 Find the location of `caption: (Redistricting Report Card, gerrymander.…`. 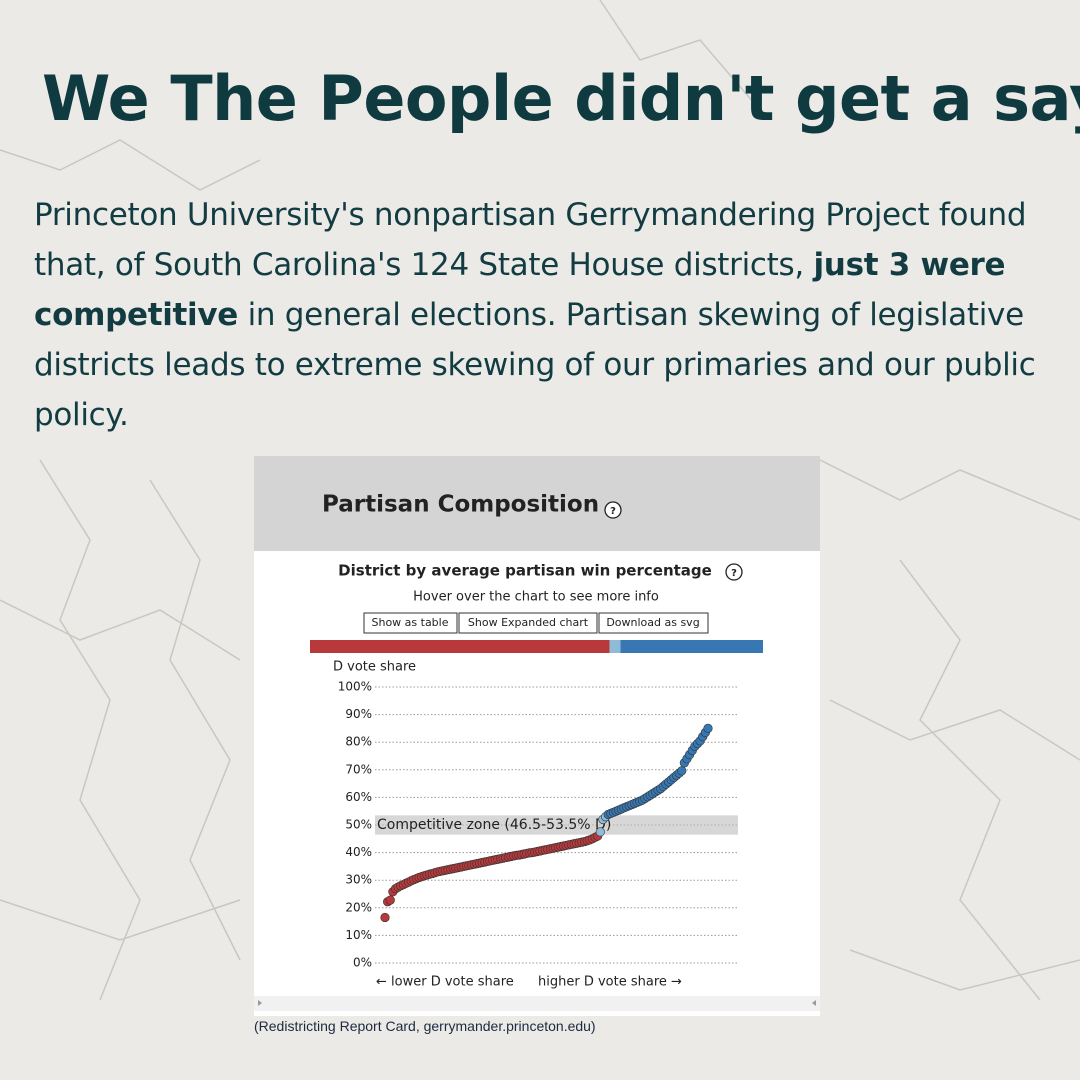

caption: (Redistricting Report Card, gerrymander.… is located at coordinates (425, 1026).